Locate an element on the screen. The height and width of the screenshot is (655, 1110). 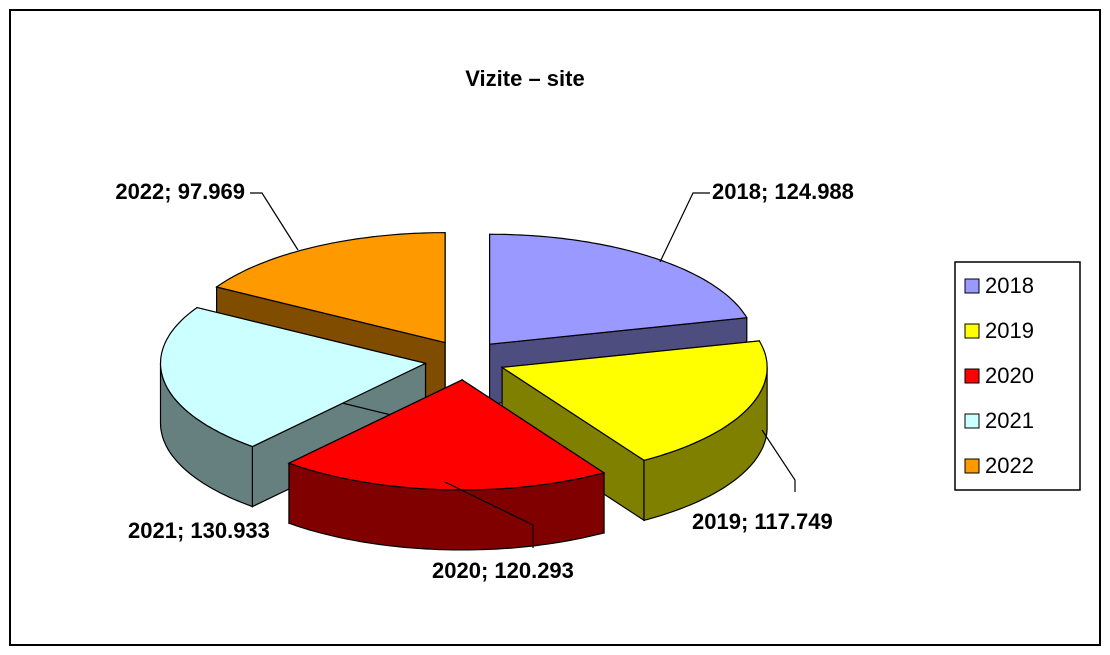
legend-label: 2021 is located at coordinates (1009, 420).